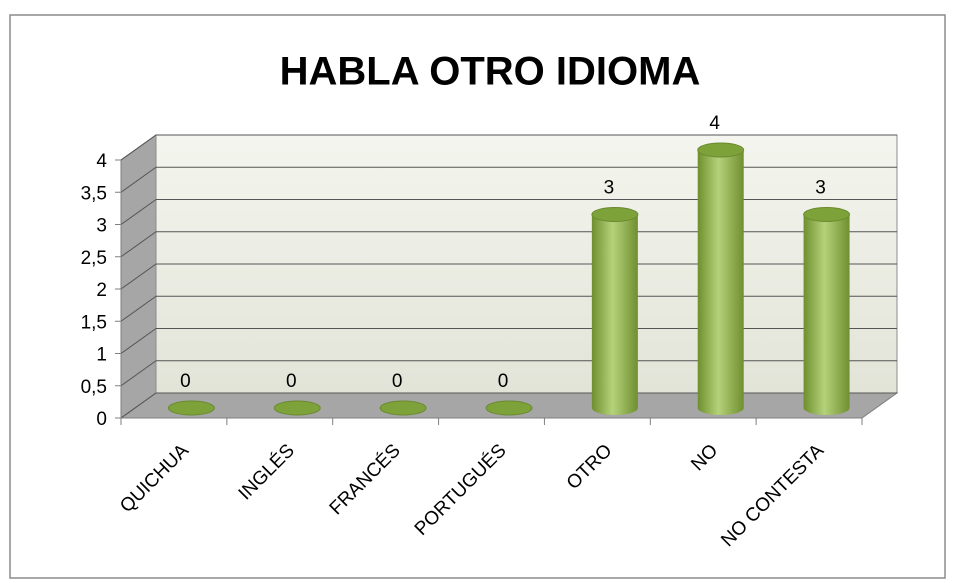 Image resolution: width=956 pixels, height=583 pixels. Describe the element at coordinates (101, 355) in the screenshot. I see `y-tick-label: 1` at that location.